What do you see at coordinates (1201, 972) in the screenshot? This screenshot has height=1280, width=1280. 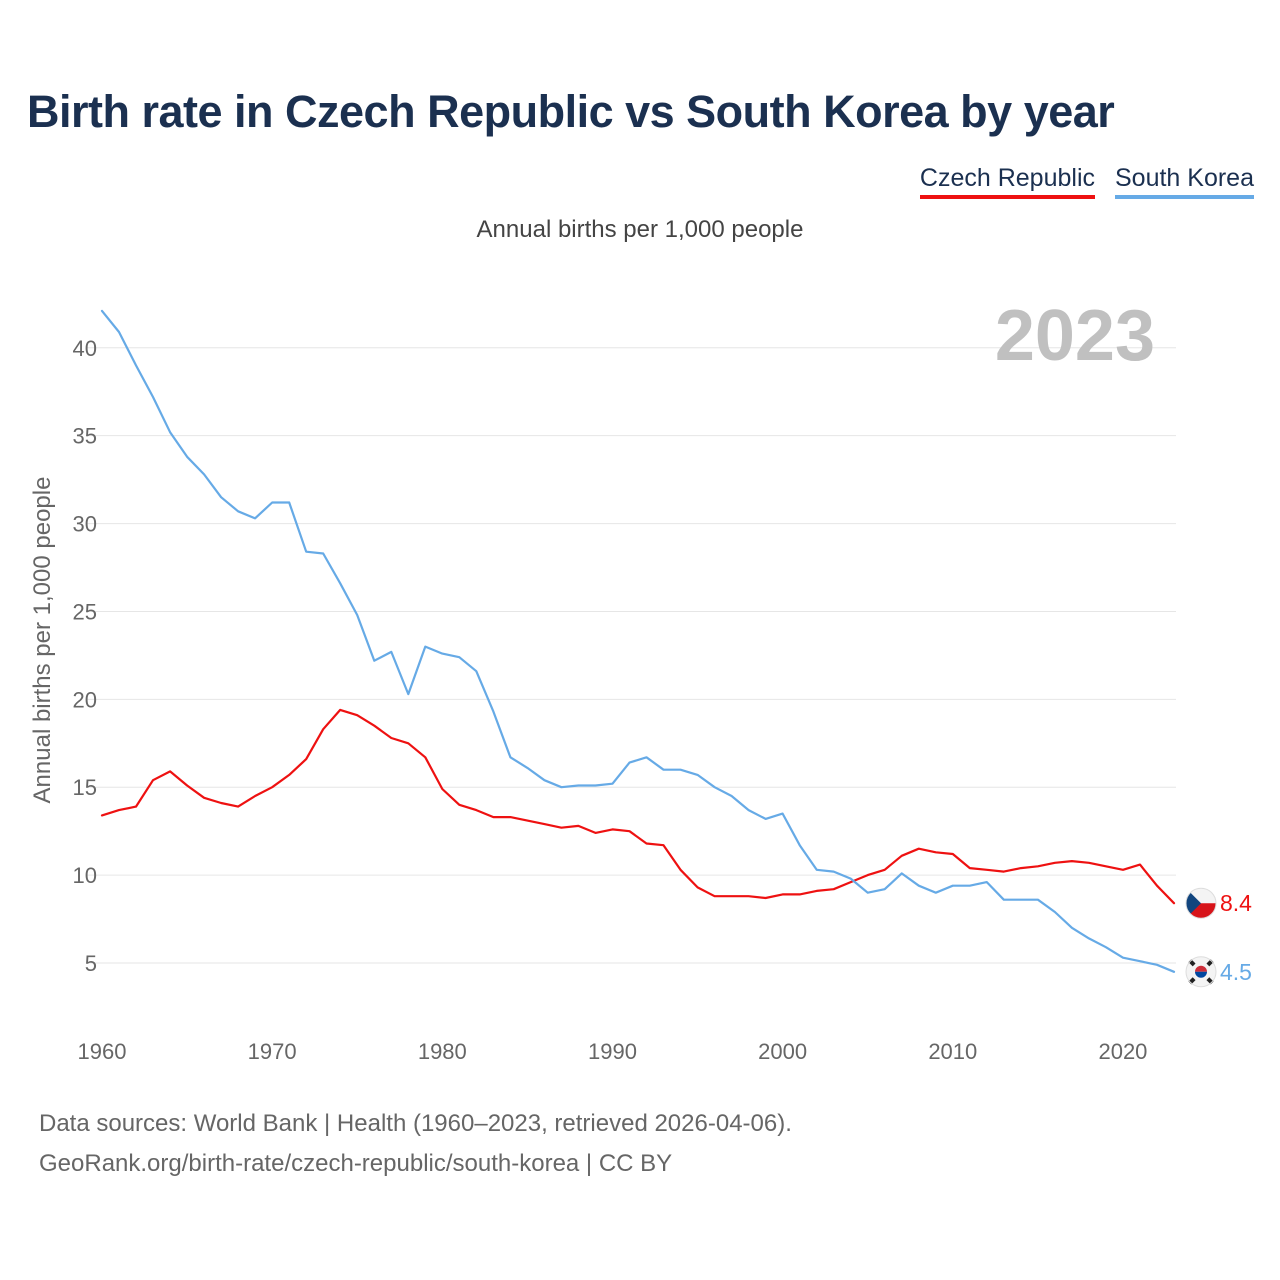 I see `south-korea-flag-icon` at bounding box center [1201, 972].